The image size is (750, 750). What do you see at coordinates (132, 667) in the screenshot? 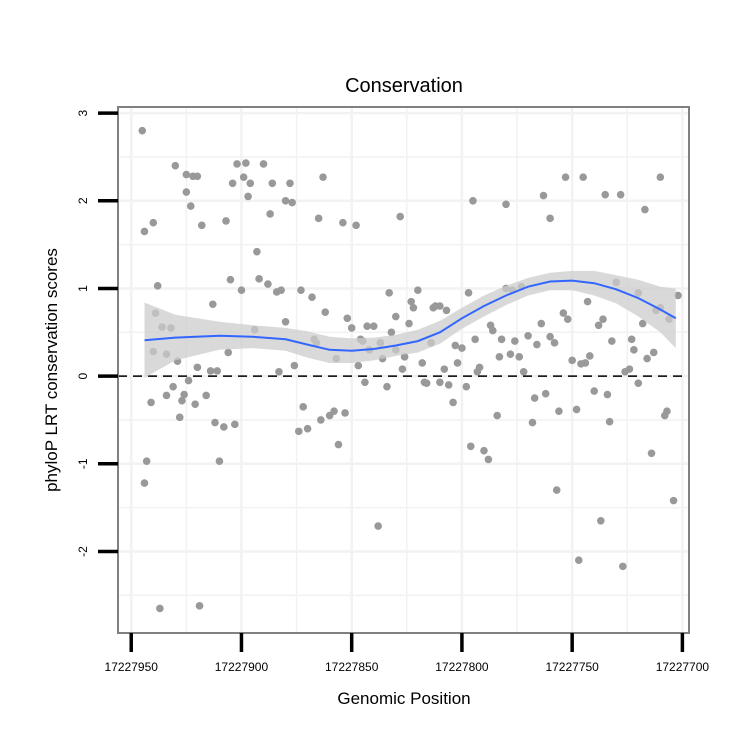
I see `x-tick-label: 17227950` at bounding box center [132, 667].